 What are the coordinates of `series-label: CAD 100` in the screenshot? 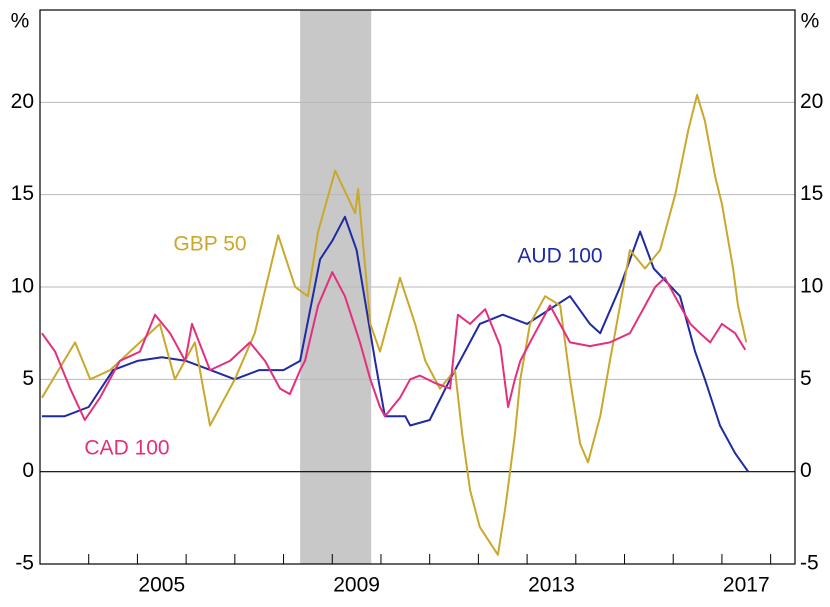 It's located at (126, 448).